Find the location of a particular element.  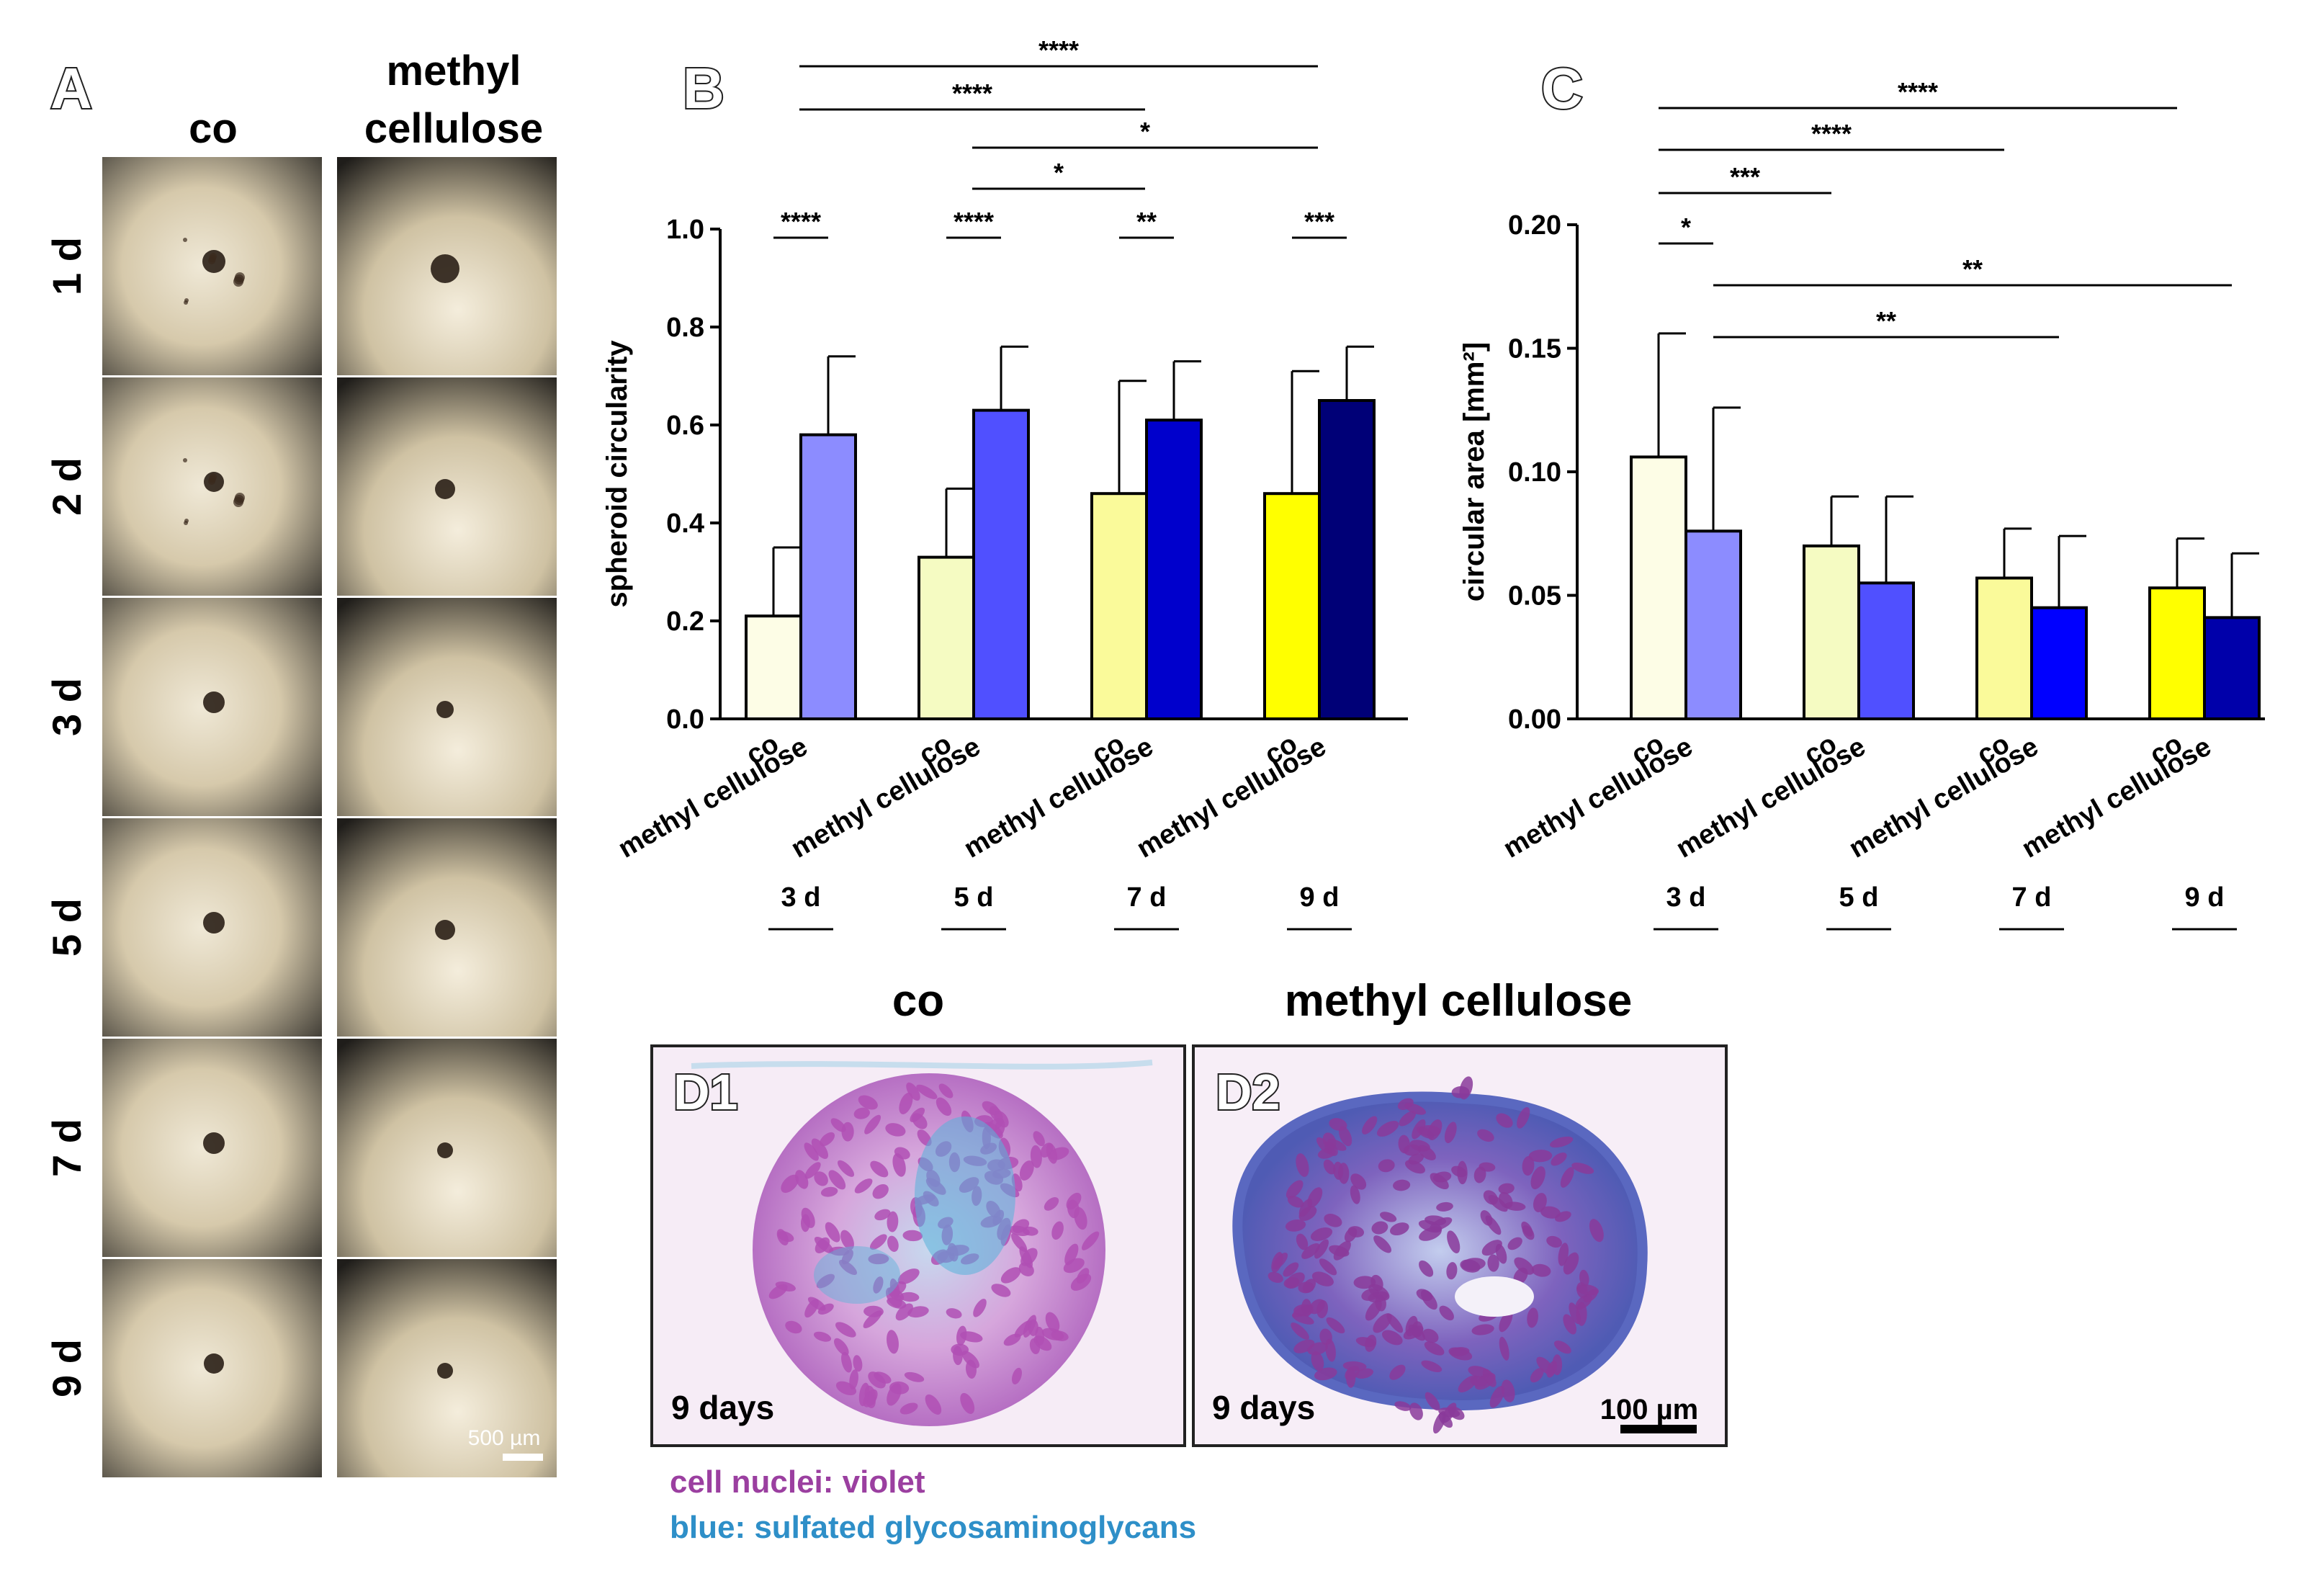

d2-time: 9 days is located at coordinates (1263, 1407).